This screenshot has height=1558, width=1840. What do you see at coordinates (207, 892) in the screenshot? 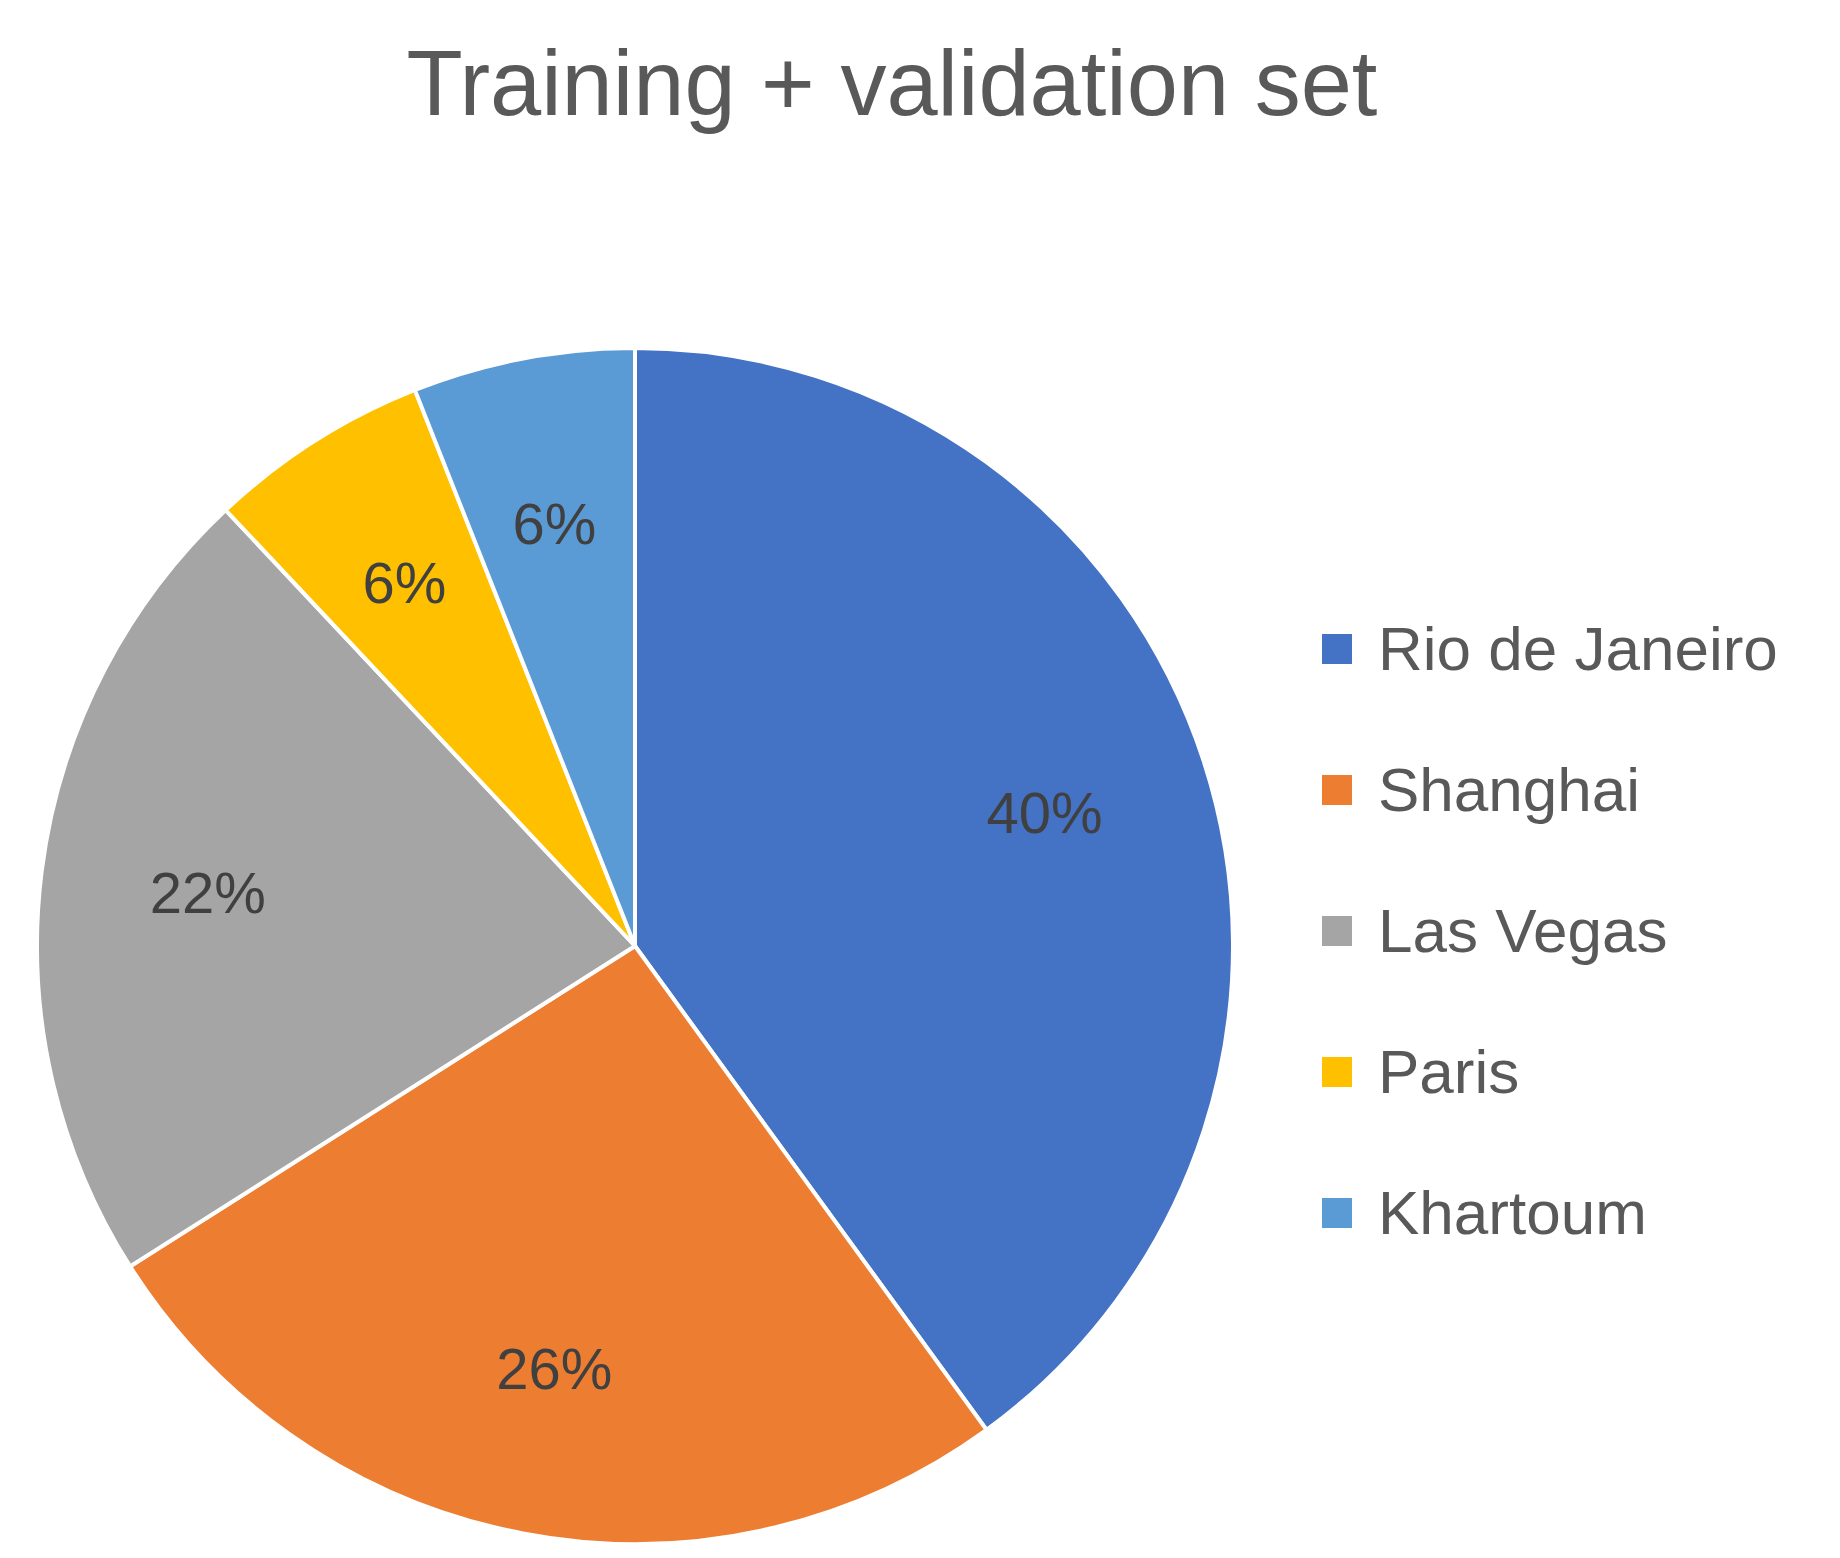
I see `data-label: 22%` at bounding box center [207, 892].